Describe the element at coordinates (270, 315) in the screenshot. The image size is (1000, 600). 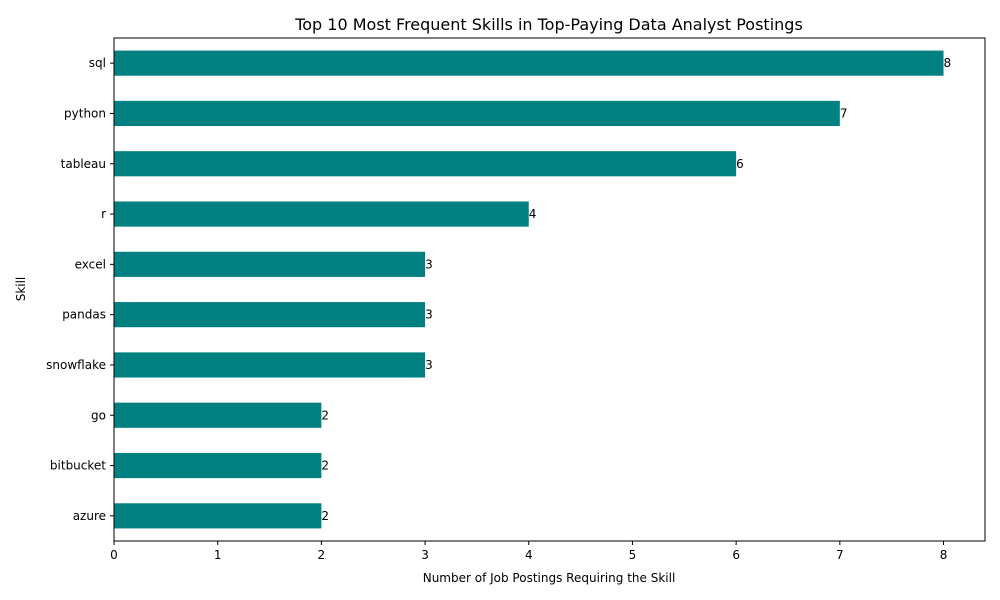
I see `bar-pandas` at that location.